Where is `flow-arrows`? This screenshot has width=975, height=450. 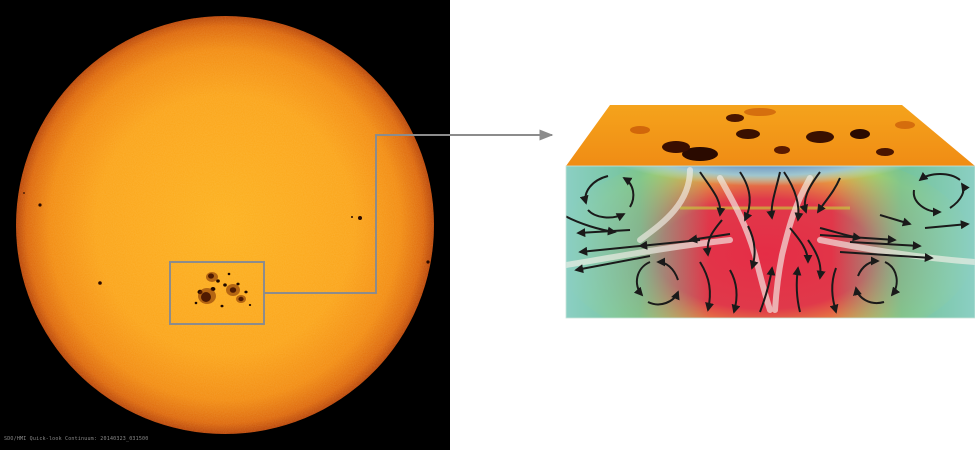 flow-arrows is located at coordinates (768, 242).